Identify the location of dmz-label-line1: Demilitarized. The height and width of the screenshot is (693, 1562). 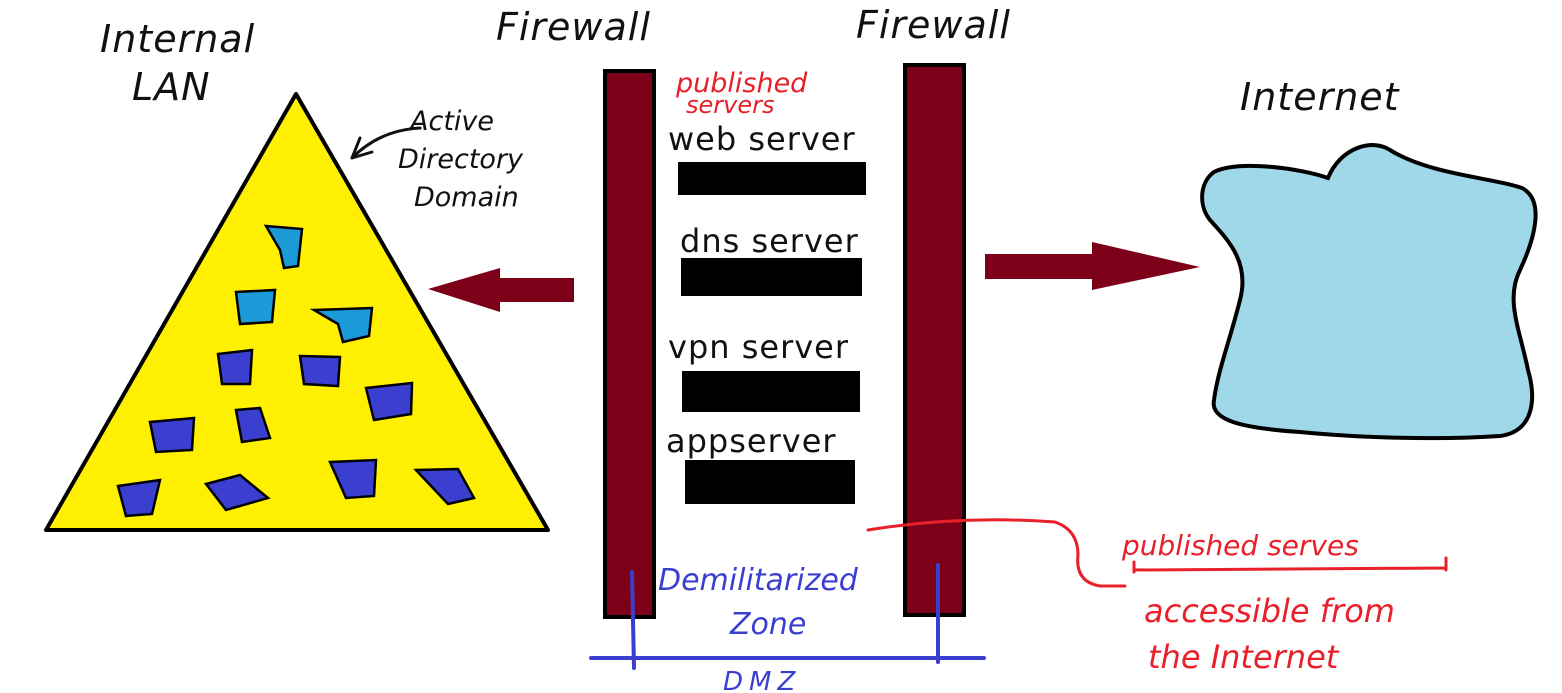
(758, 580).